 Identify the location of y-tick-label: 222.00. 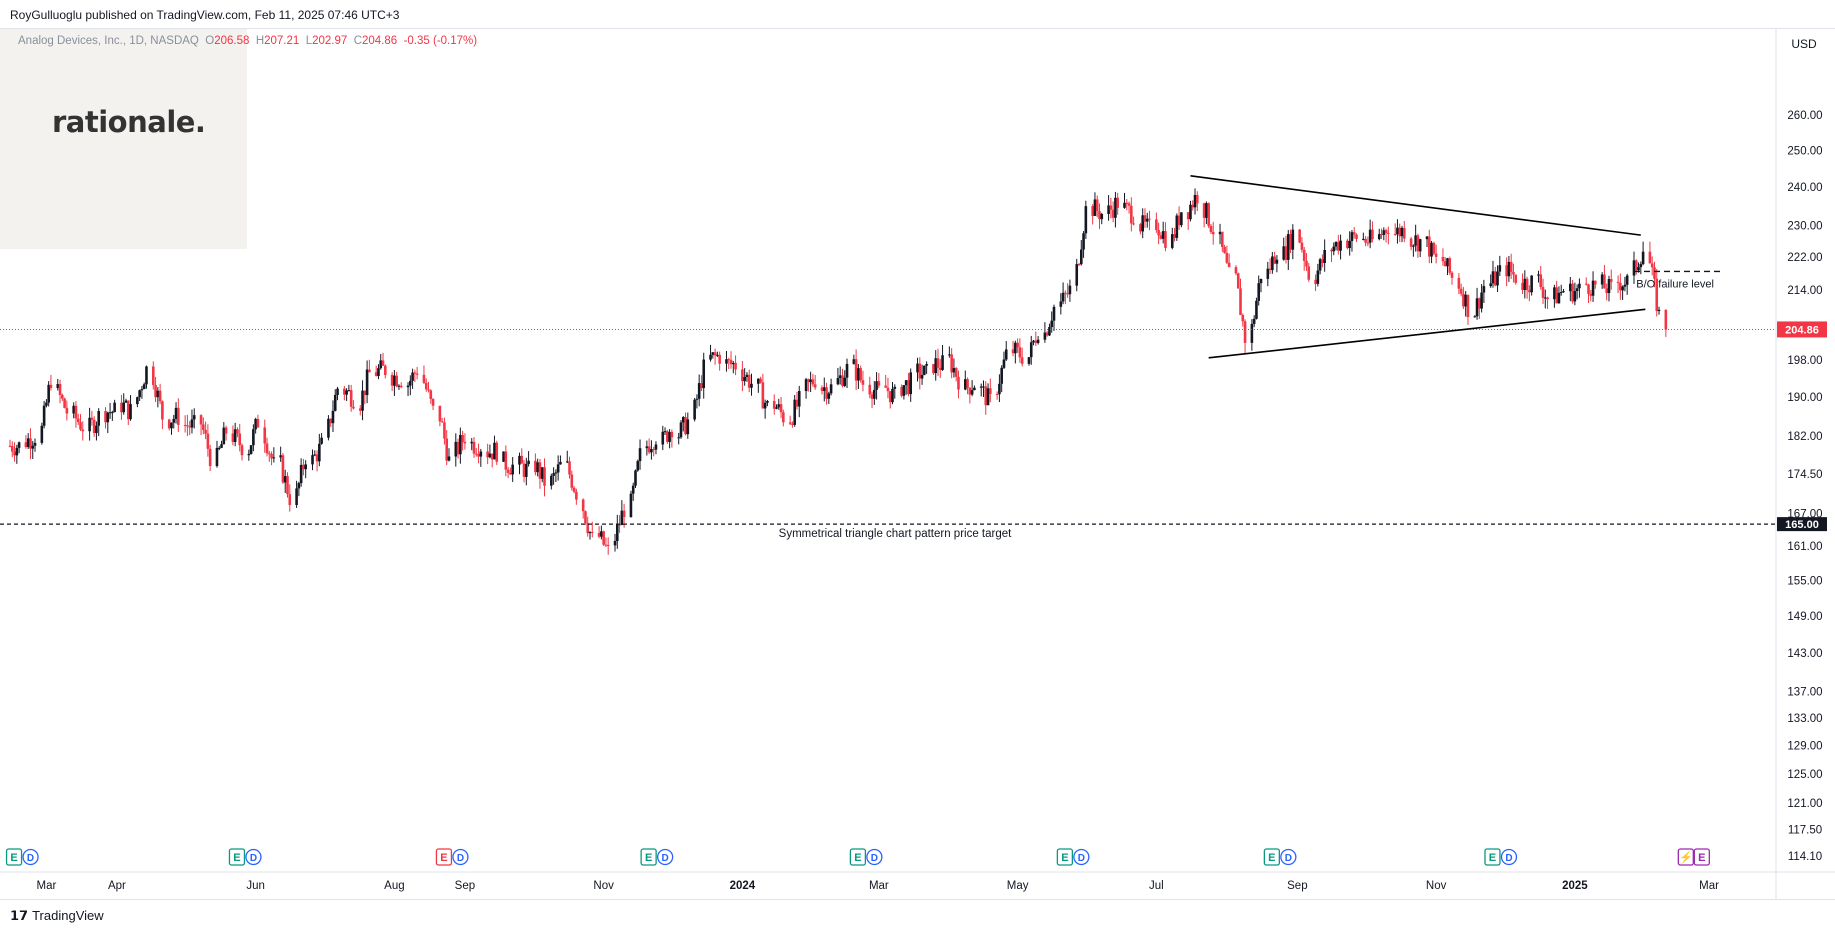
(1804, 258).